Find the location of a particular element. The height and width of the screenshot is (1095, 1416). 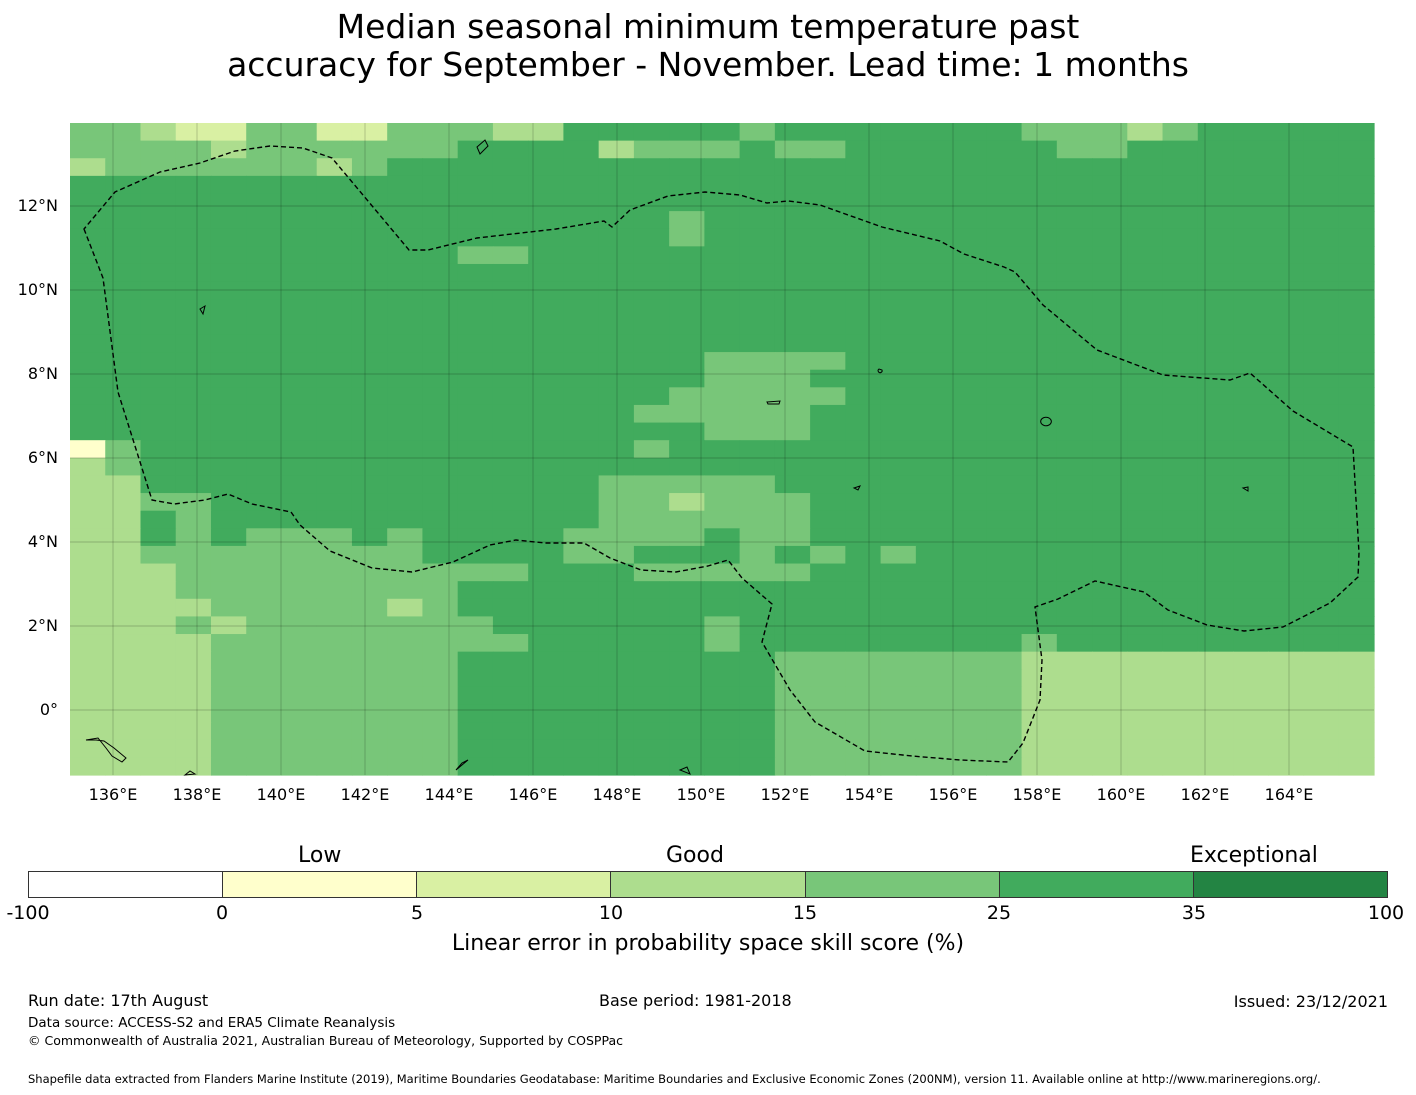

colorbar-tick: 35 is located at coordinates (1194, 913).